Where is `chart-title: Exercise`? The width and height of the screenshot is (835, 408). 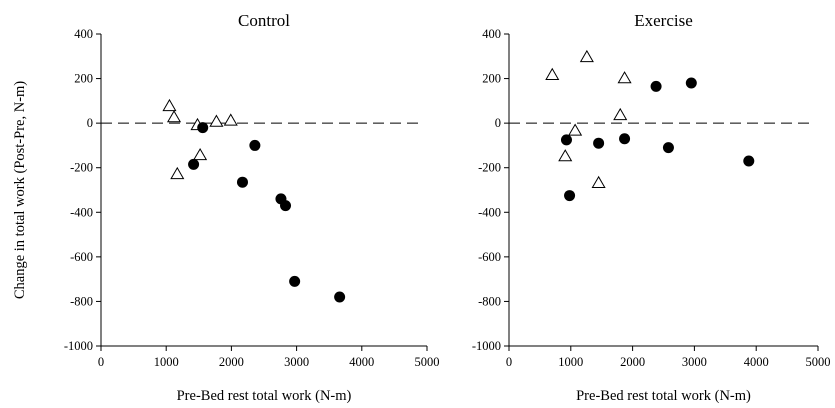 chart-title: Exercise is located at coordinates (663, 20).